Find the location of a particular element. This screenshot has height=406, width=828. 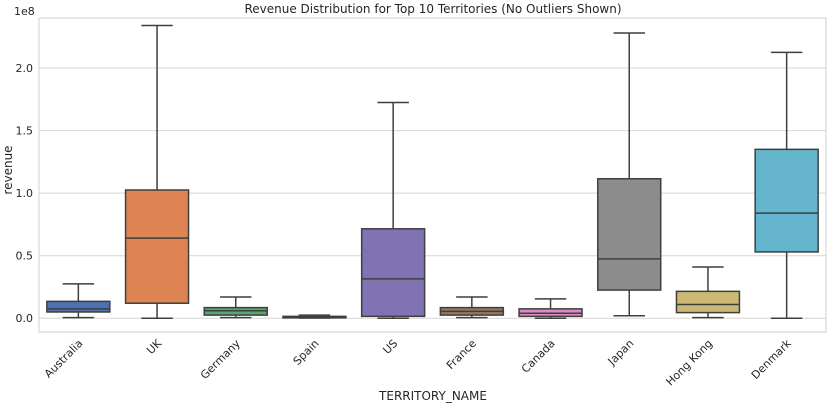

x-tick-label: Germany is located at coordinates (220, 359).